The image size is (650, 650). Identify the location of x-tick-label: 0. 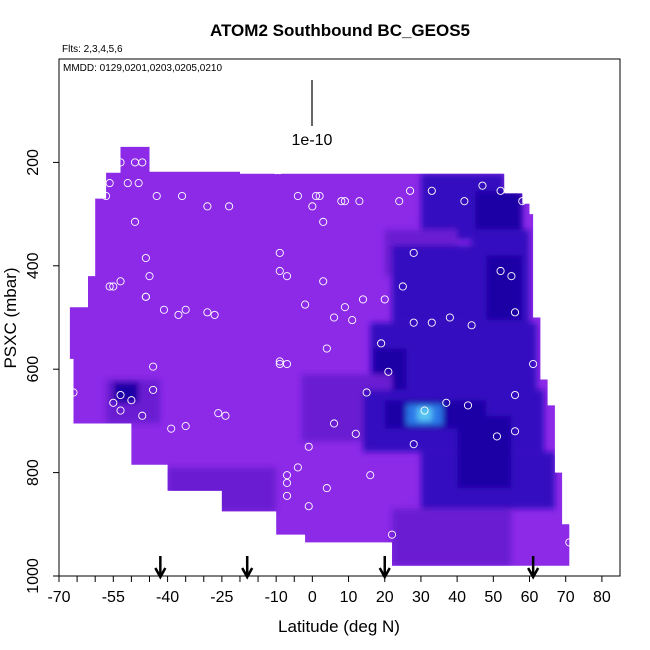
(312, 597).